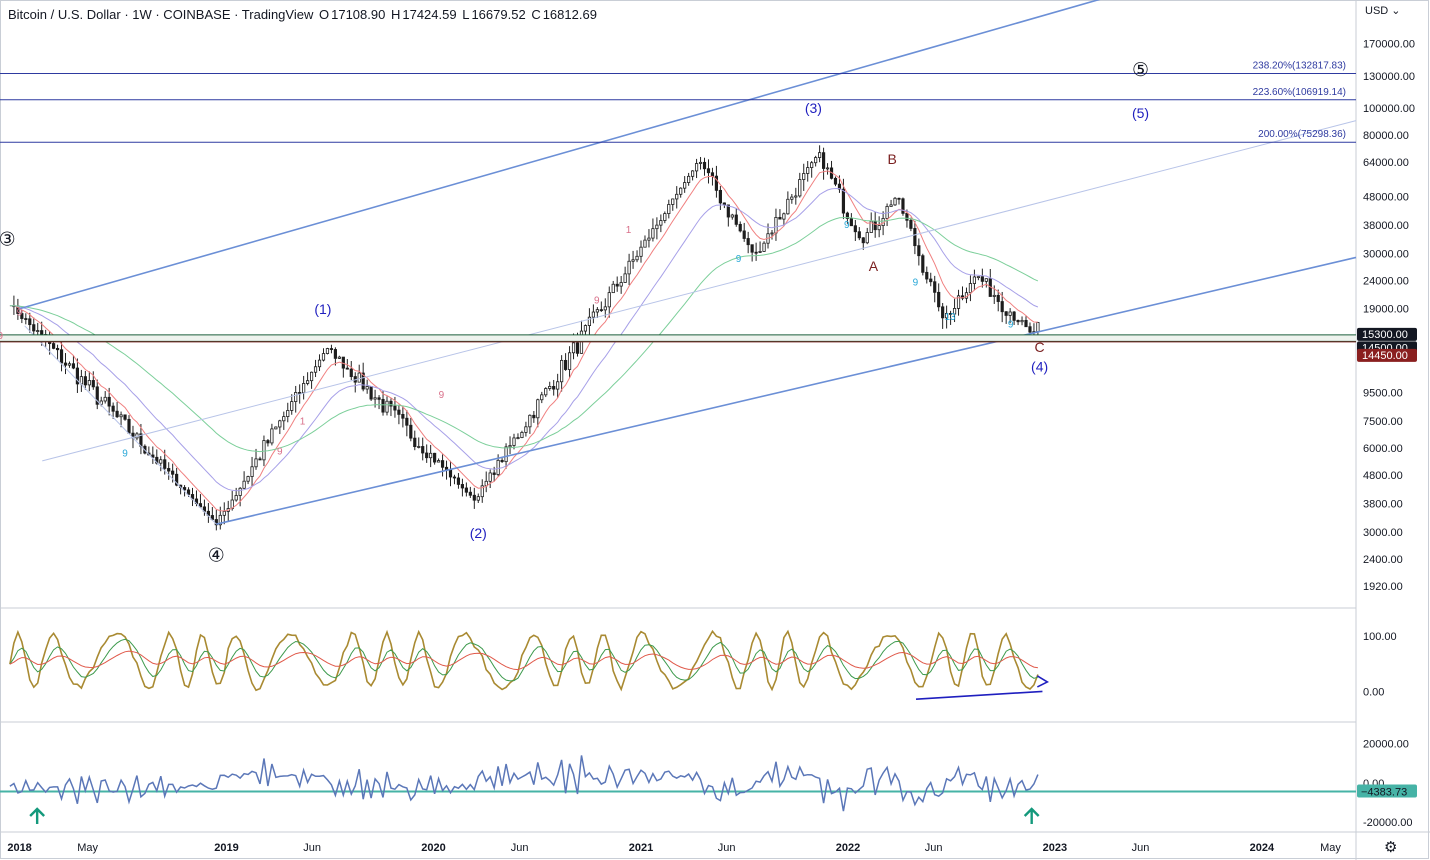 Image resolution: width=1430 pixels, height=860 pixels. Describe the element at coordinates (1383, 533) in the screenshot. I see `price-tick-label: 3000.00` at that location.